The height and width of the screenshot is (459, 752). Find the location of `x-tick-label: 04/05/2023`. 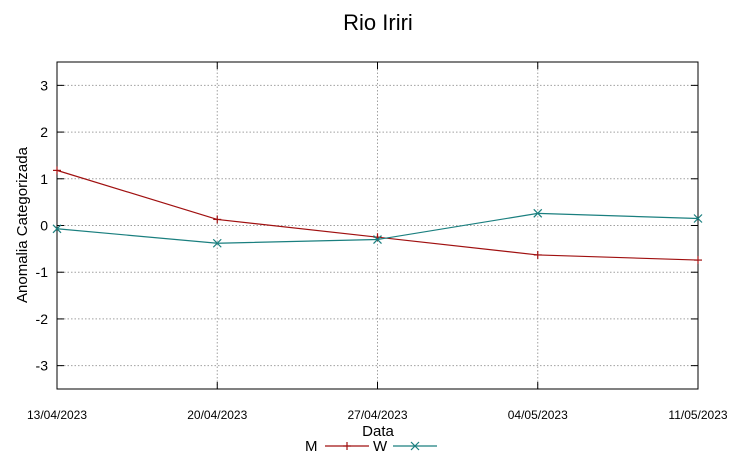

x-tick-label: 04/05/2023 is located at coordinates (538, 415).